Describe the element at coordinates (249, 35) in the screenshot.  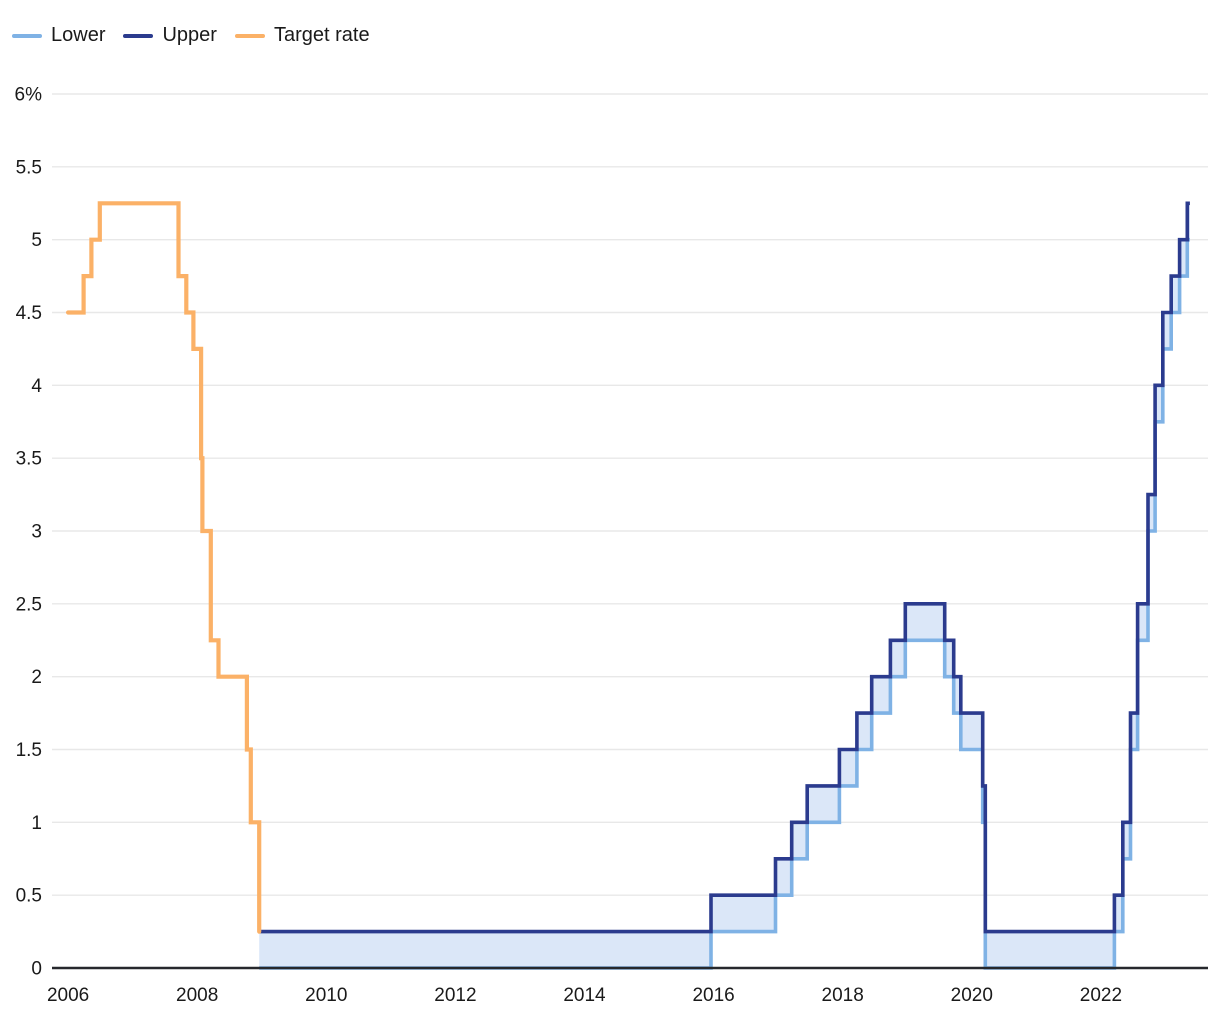
I see `target-rate-swatch-icon` at that location.